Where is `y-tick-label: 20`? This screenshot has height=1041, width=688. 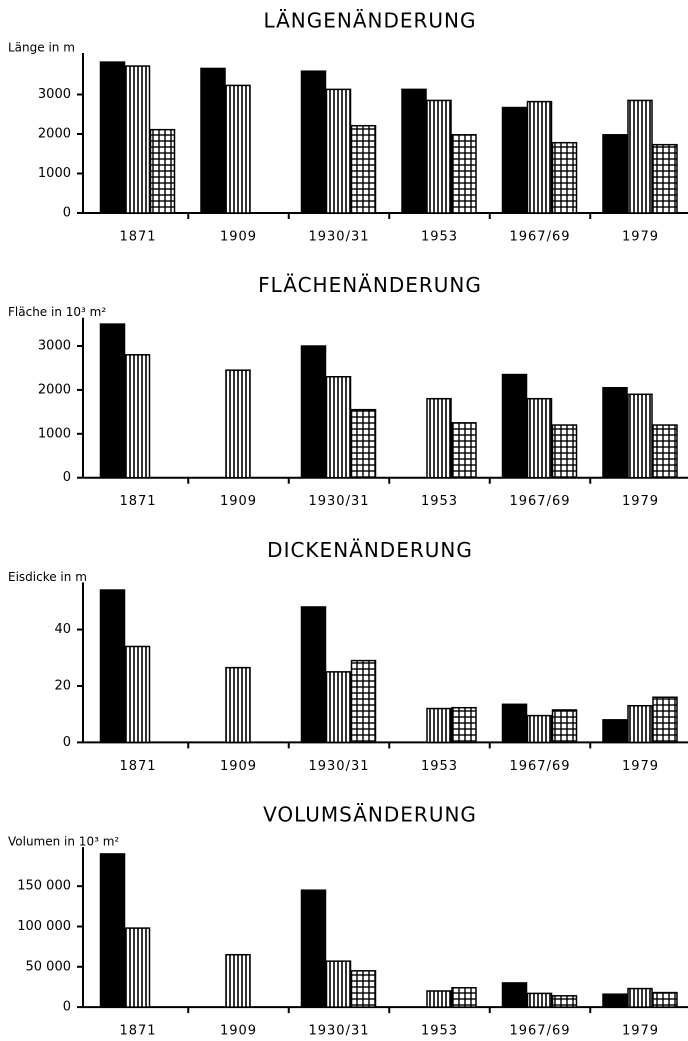
y-tick-label: 20 is located at coordinates (62, 685).